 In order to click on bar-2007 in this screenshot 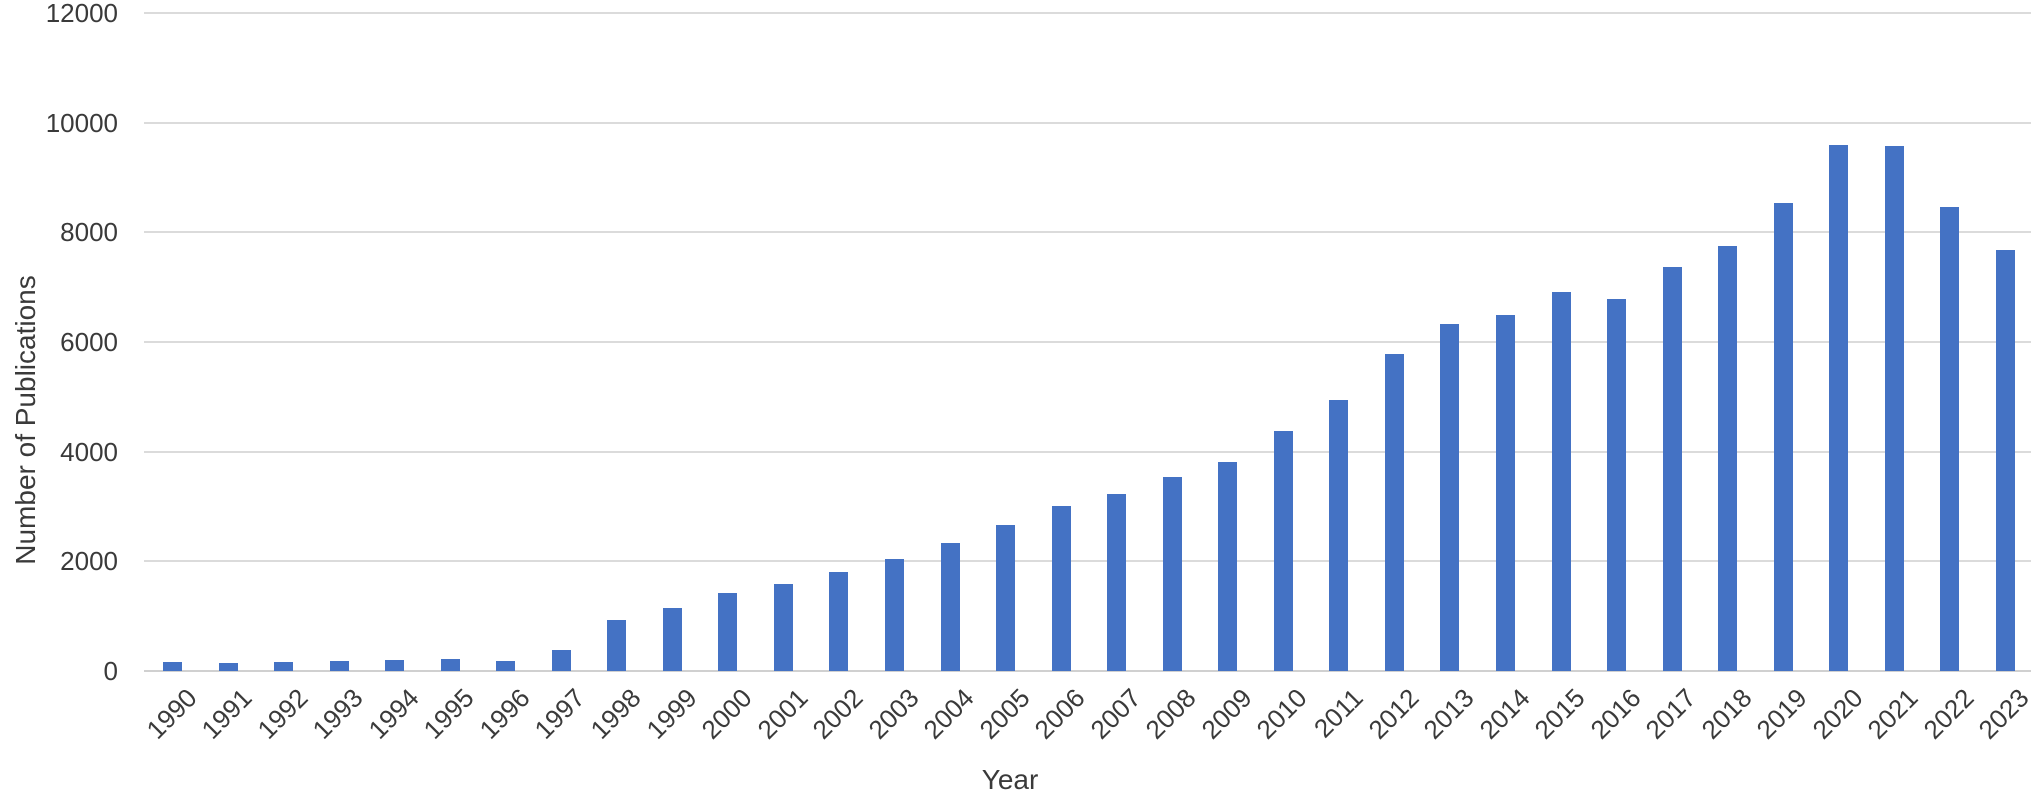, I will do `click(1117, 582)`.